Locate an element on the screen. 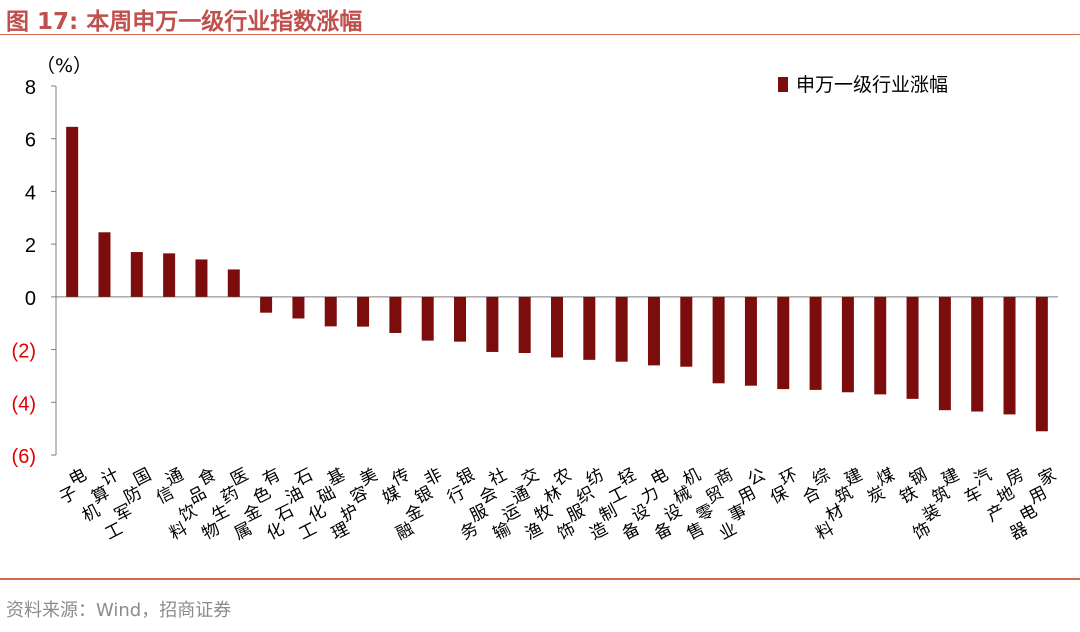 Image resolution: width=1080 pixels, height=632 pixels. y-tick-label: 4 is located at coordinates (30, 193).